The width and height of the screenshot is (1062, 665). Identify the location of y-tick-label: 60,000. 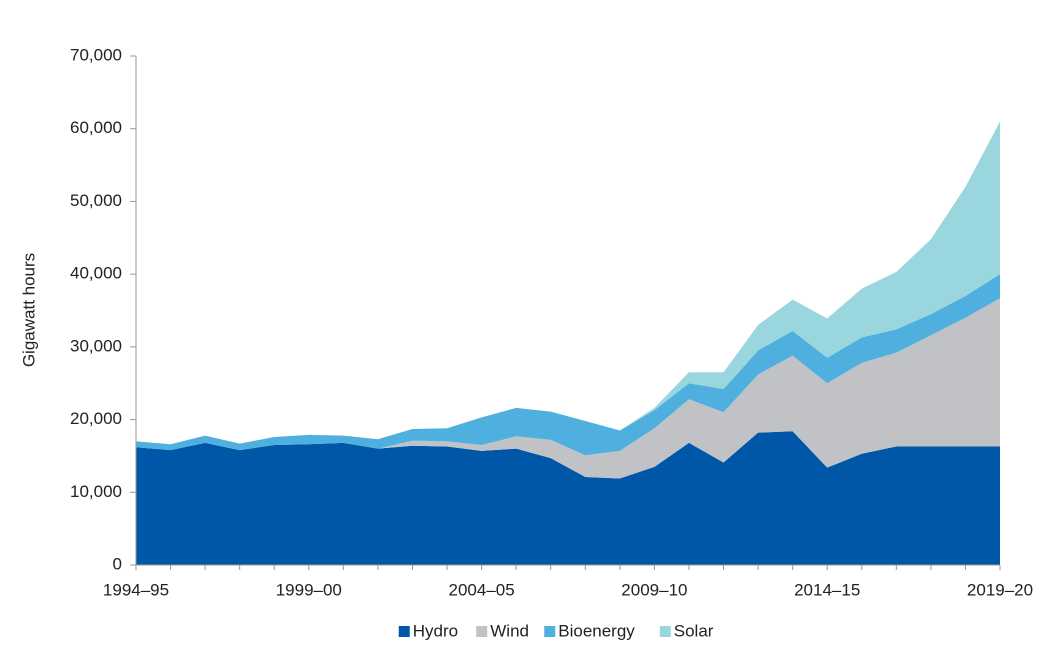
(96, 127).